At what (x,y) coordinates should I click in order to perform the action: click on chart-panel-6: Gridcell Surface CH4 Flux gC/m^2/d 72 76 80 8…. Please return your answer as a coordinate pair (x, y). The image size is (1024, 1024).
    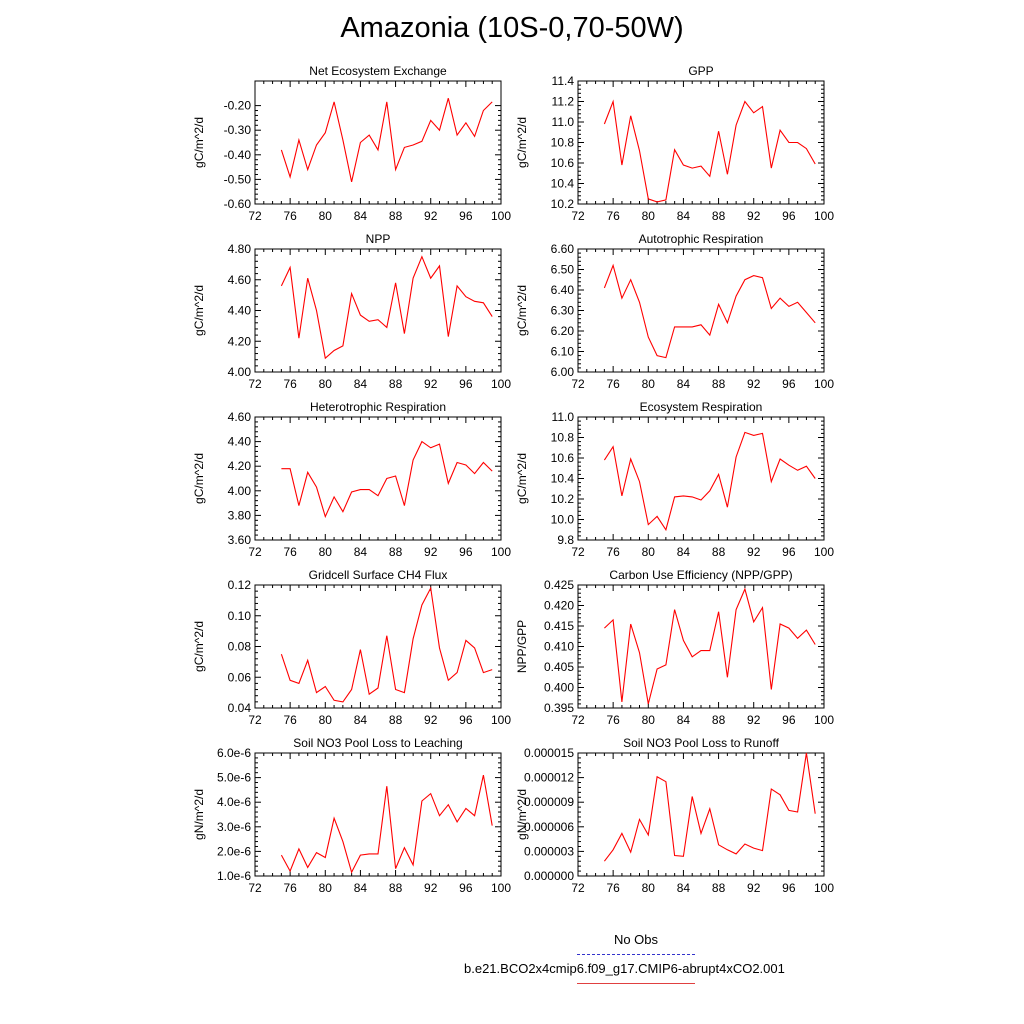
    Looking at the image, I should click on (351, 647).